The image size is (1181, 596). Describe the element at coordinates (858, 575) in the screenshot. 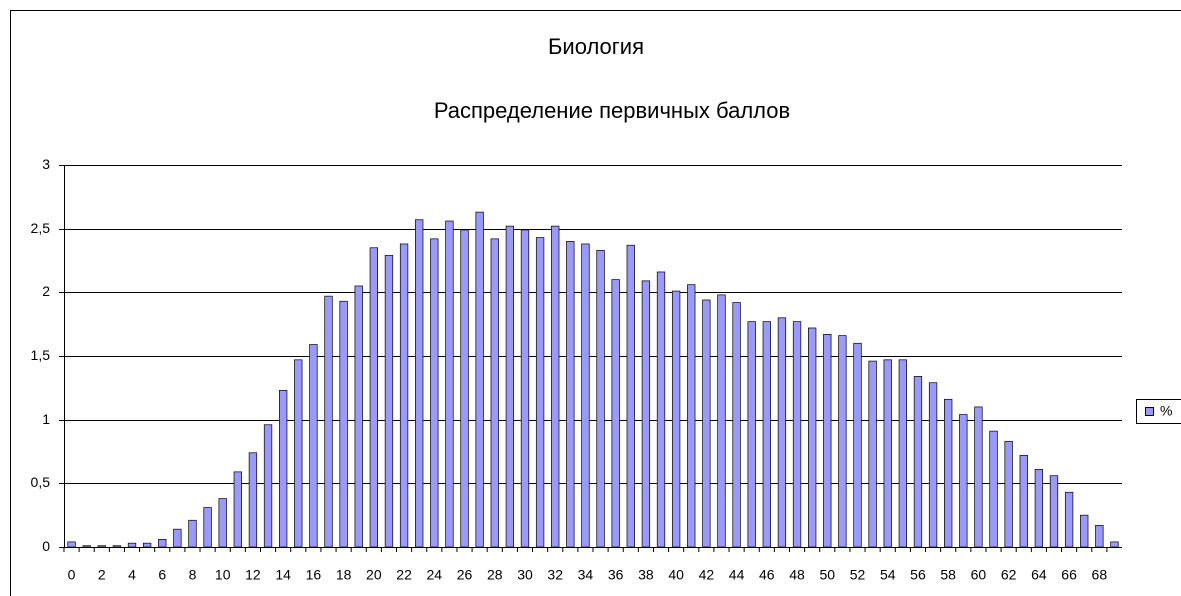

I see `x-tick-label: 52` at that location.